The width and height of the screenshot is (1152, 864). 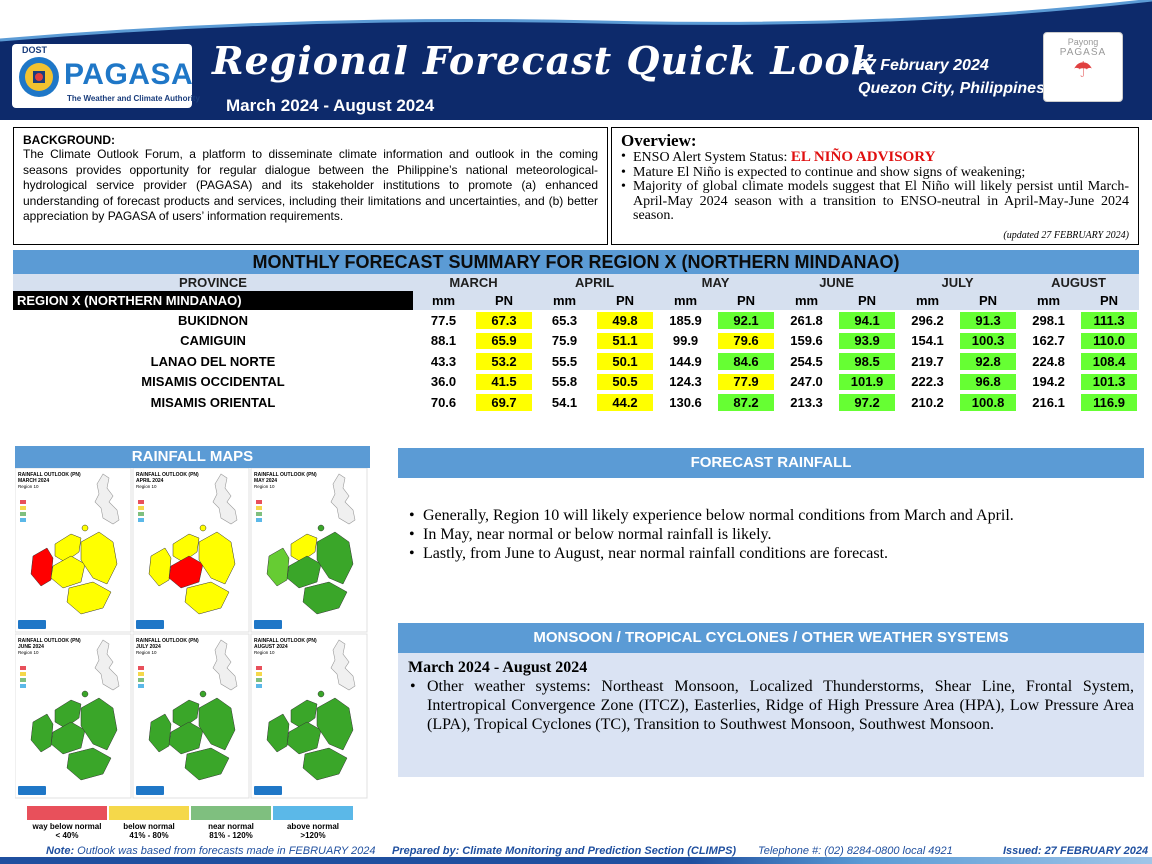 I want to click on pn-cell: 116.9, so click(x=1109, y=402).